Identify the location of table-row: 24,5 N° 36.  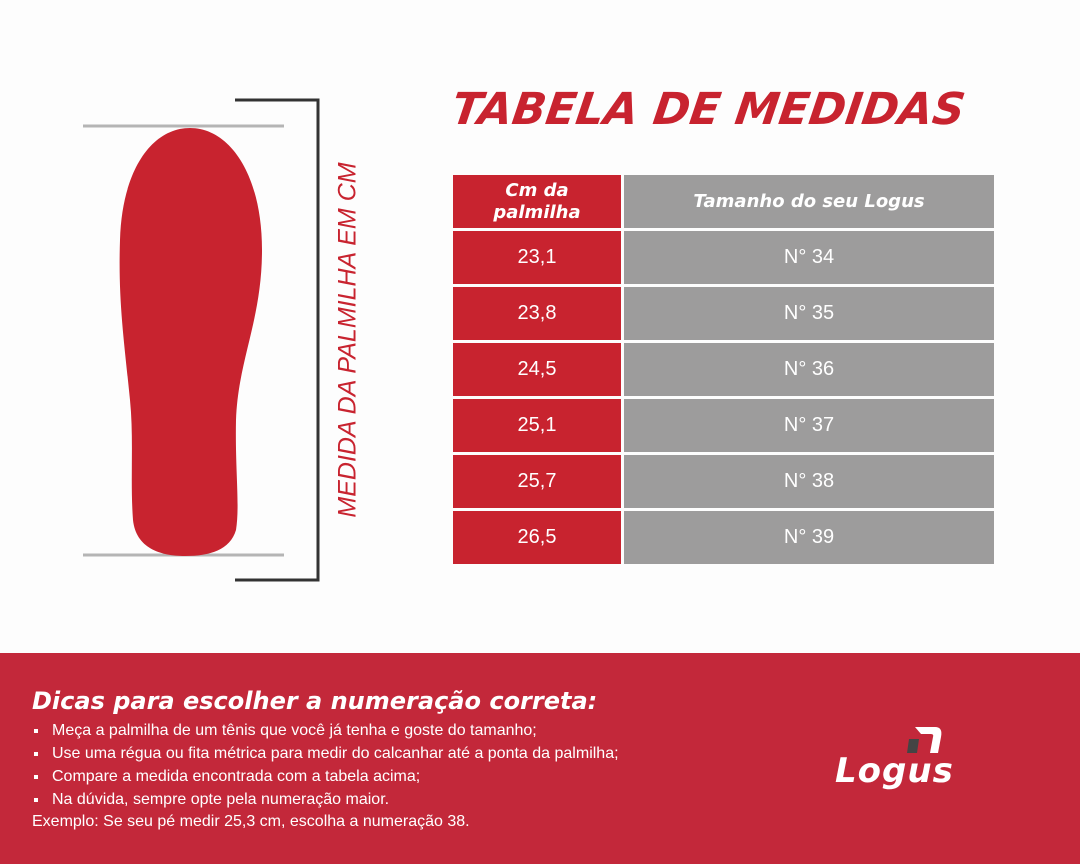
(723, 369).